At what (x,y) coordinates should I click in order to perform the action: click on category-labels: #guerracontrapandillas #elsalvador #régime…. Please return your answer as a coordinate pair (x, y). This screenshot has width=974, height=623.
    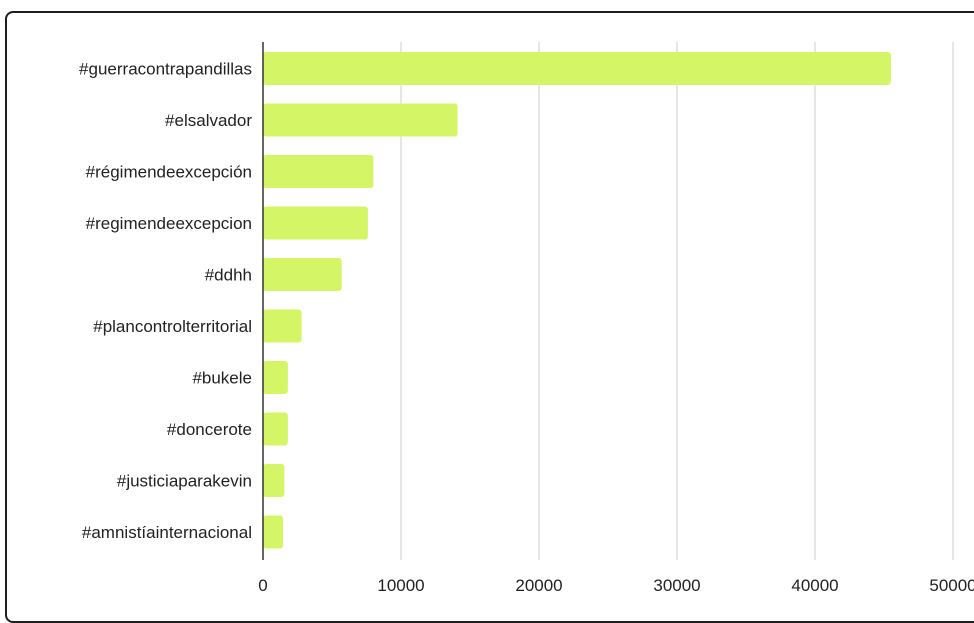
    Looking at the image, I should click on (165, 301).